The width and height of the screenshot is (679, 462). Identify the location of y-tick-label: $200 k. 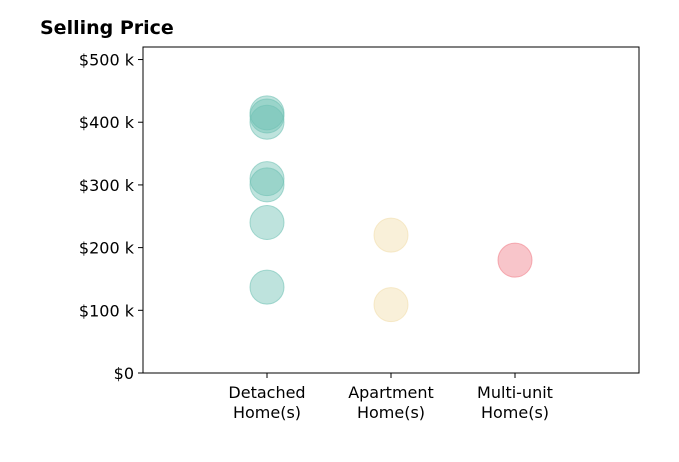
(107, 248).